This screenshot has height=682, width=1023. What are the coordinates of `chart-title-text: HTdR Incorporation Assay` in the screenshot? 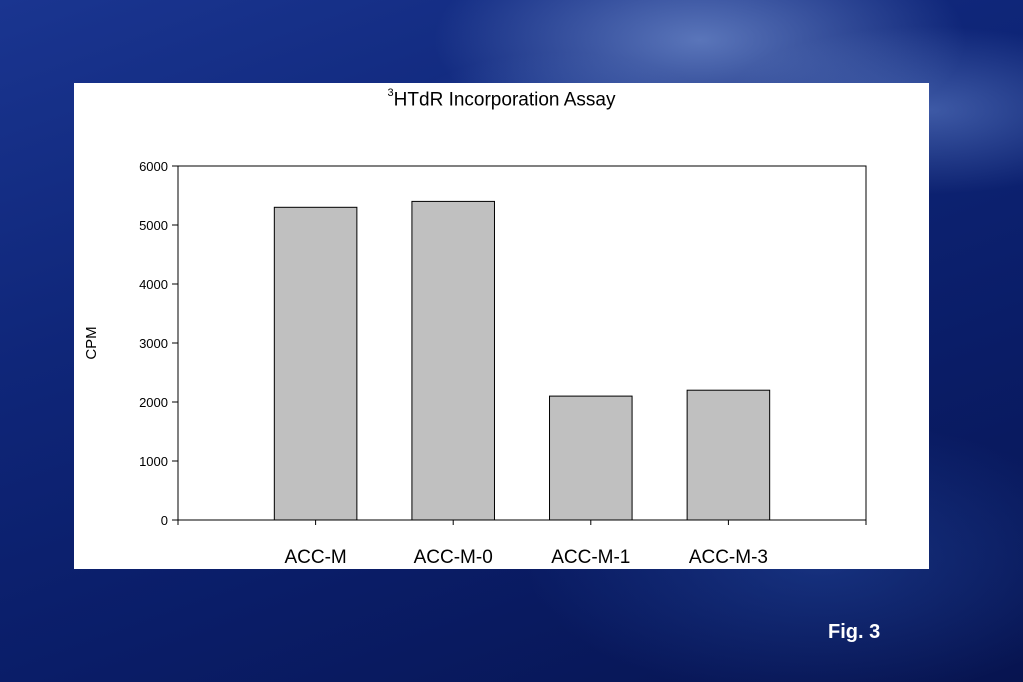 It's located at (504, 100).